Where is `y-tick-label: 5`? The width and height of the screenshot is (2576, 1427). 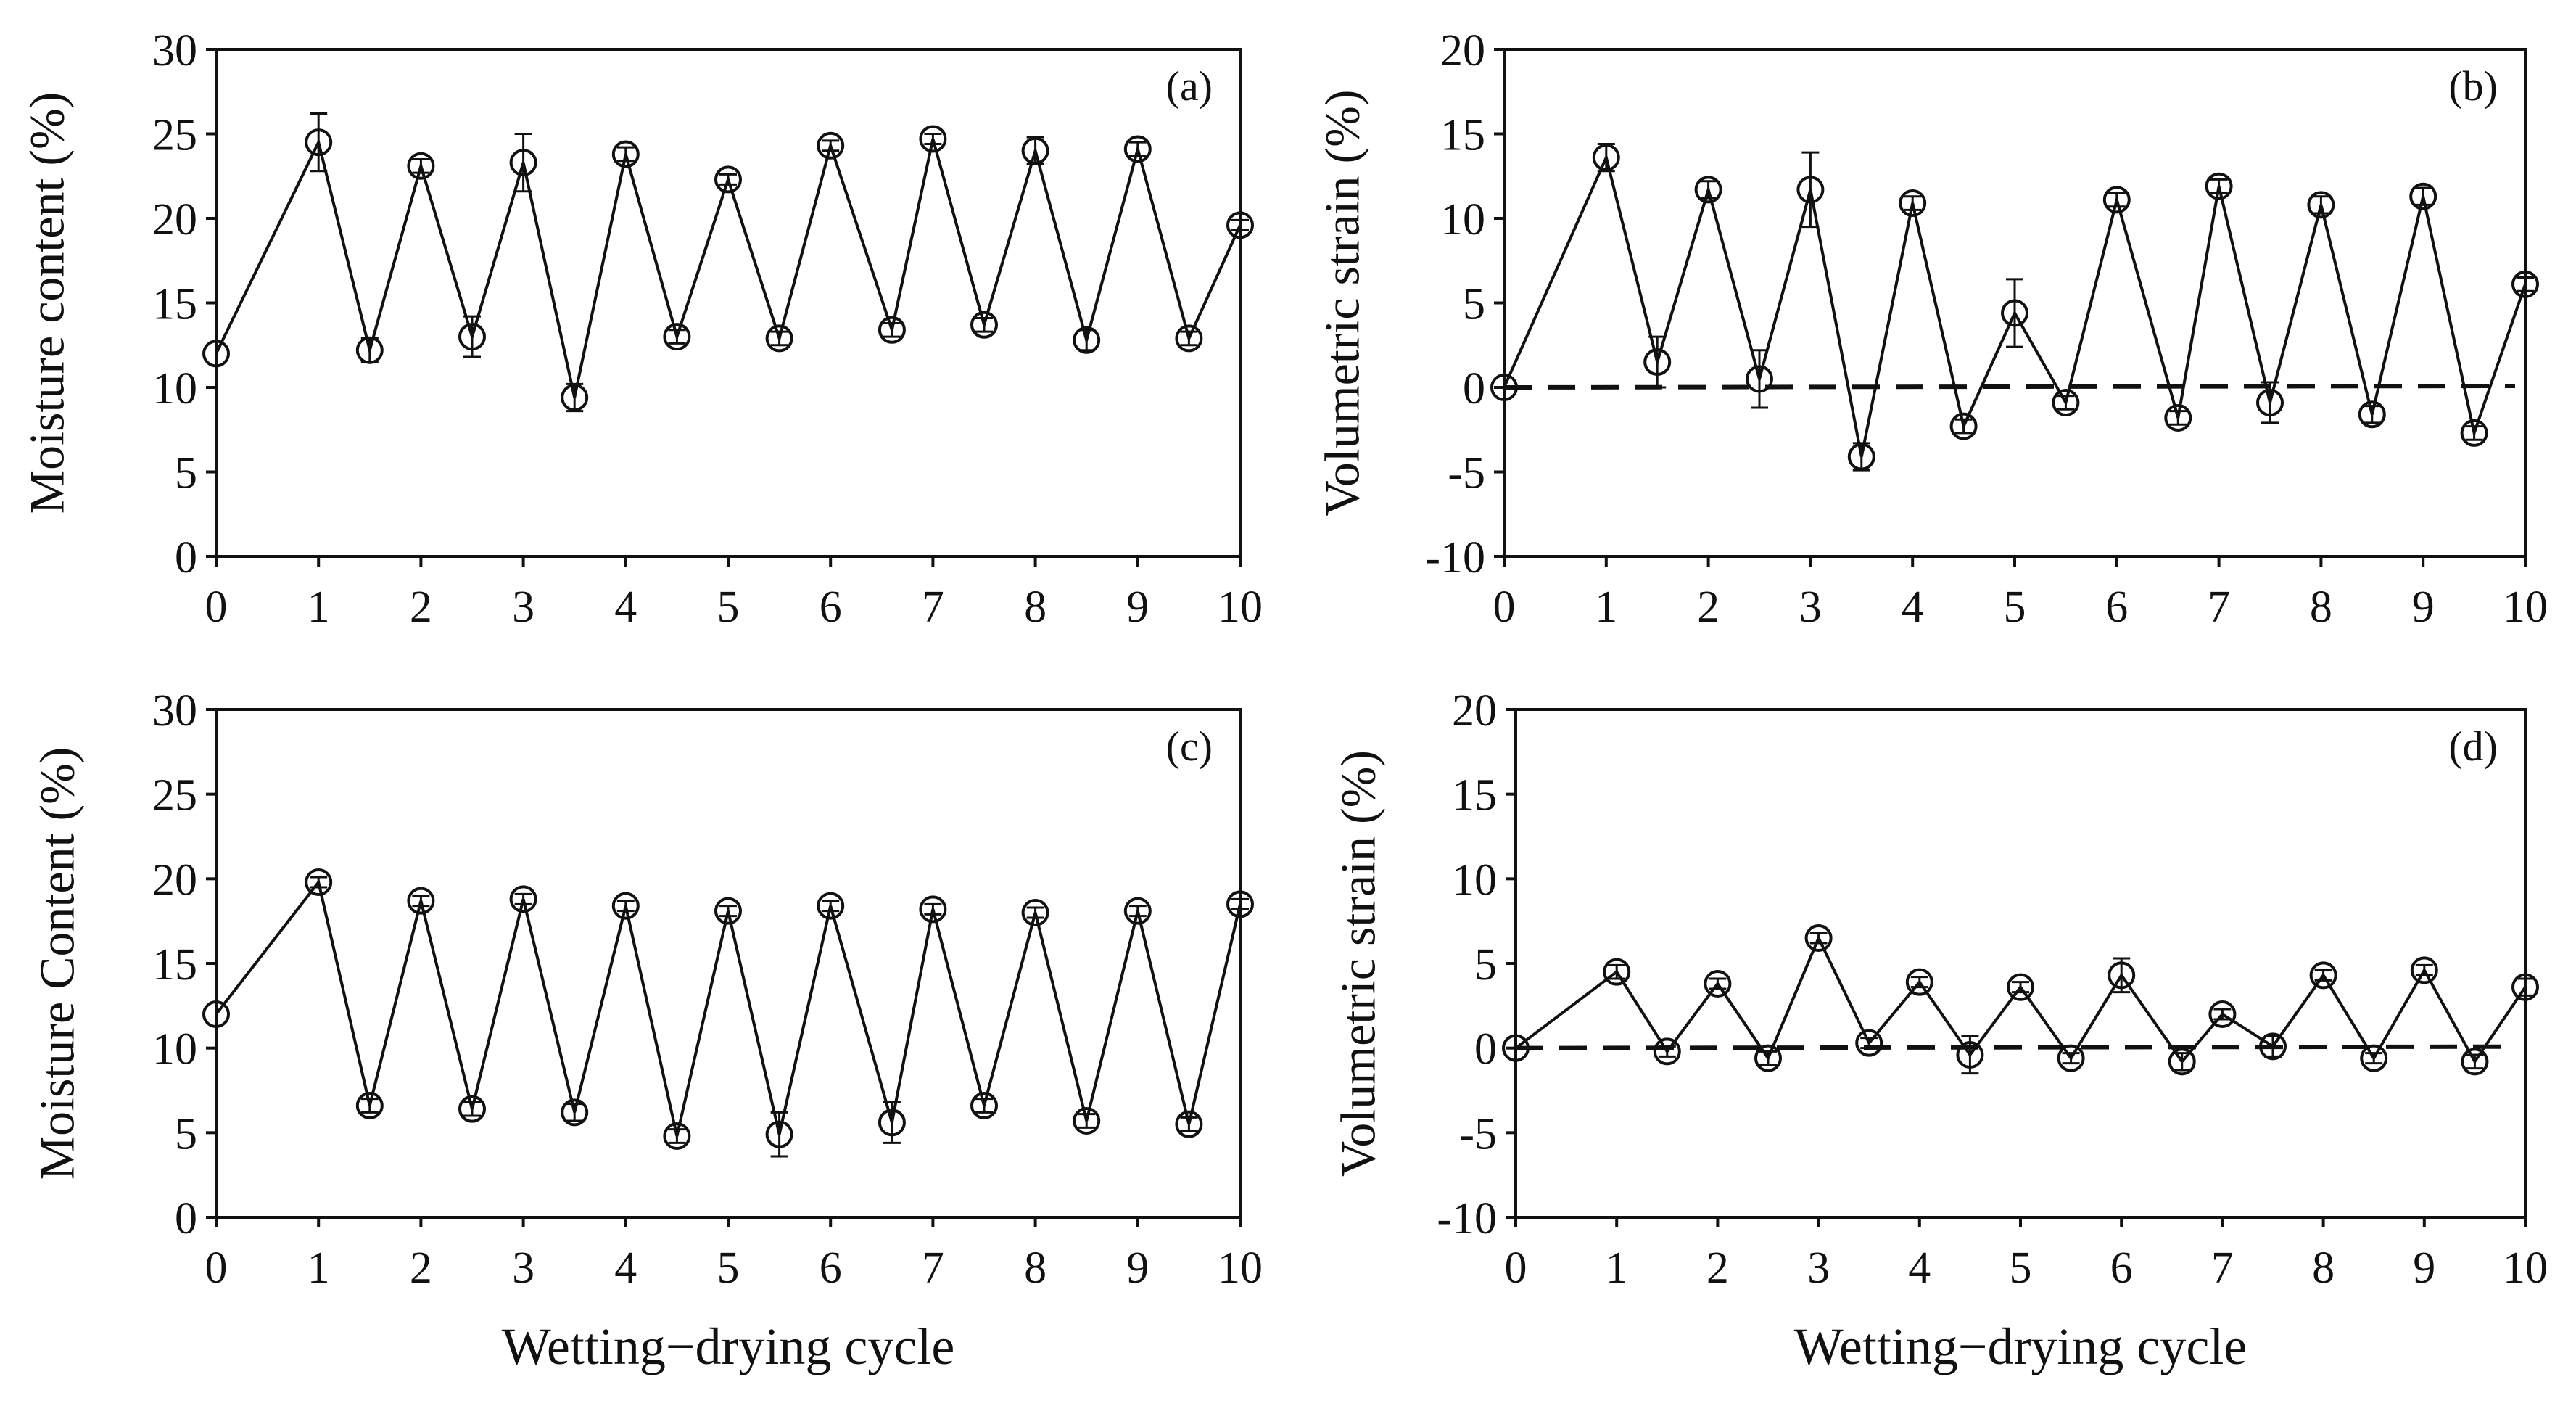 y-tick-label: 5 is located at coordinates (186, 474).